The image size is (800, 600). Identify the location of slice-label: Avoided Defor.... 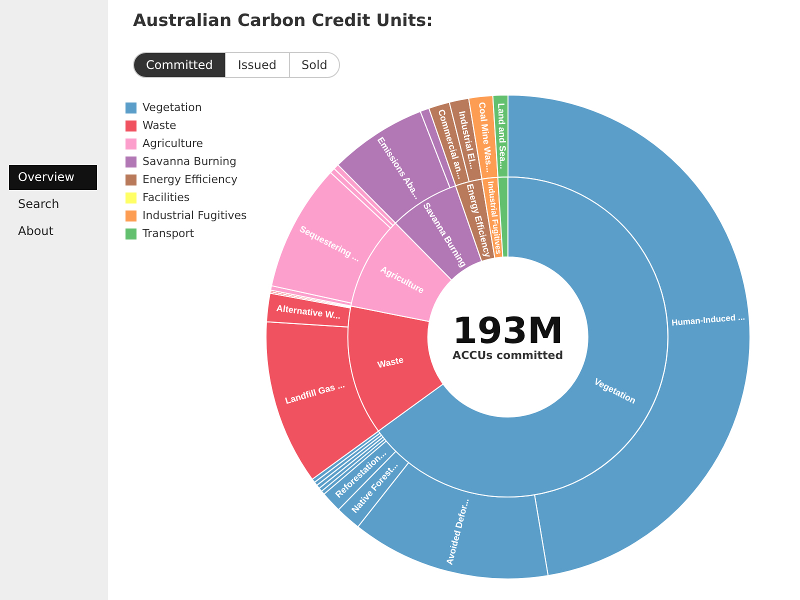
(457, 531).